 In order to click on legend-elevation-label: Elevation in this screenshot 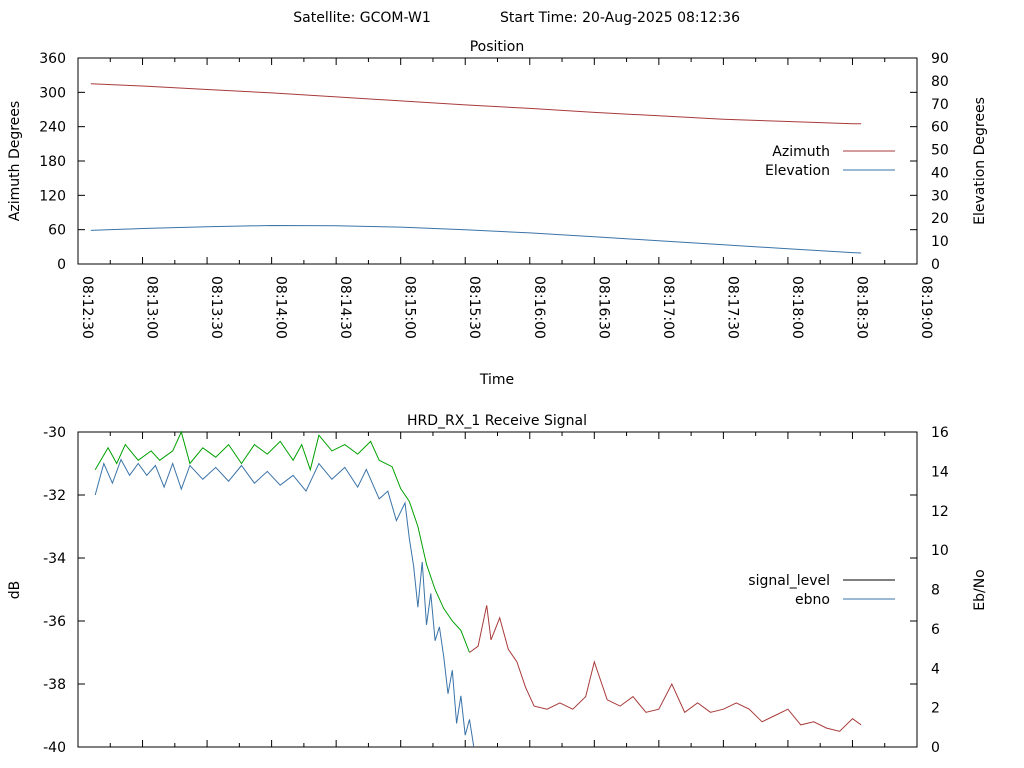, I will do `click(797, 171)`.